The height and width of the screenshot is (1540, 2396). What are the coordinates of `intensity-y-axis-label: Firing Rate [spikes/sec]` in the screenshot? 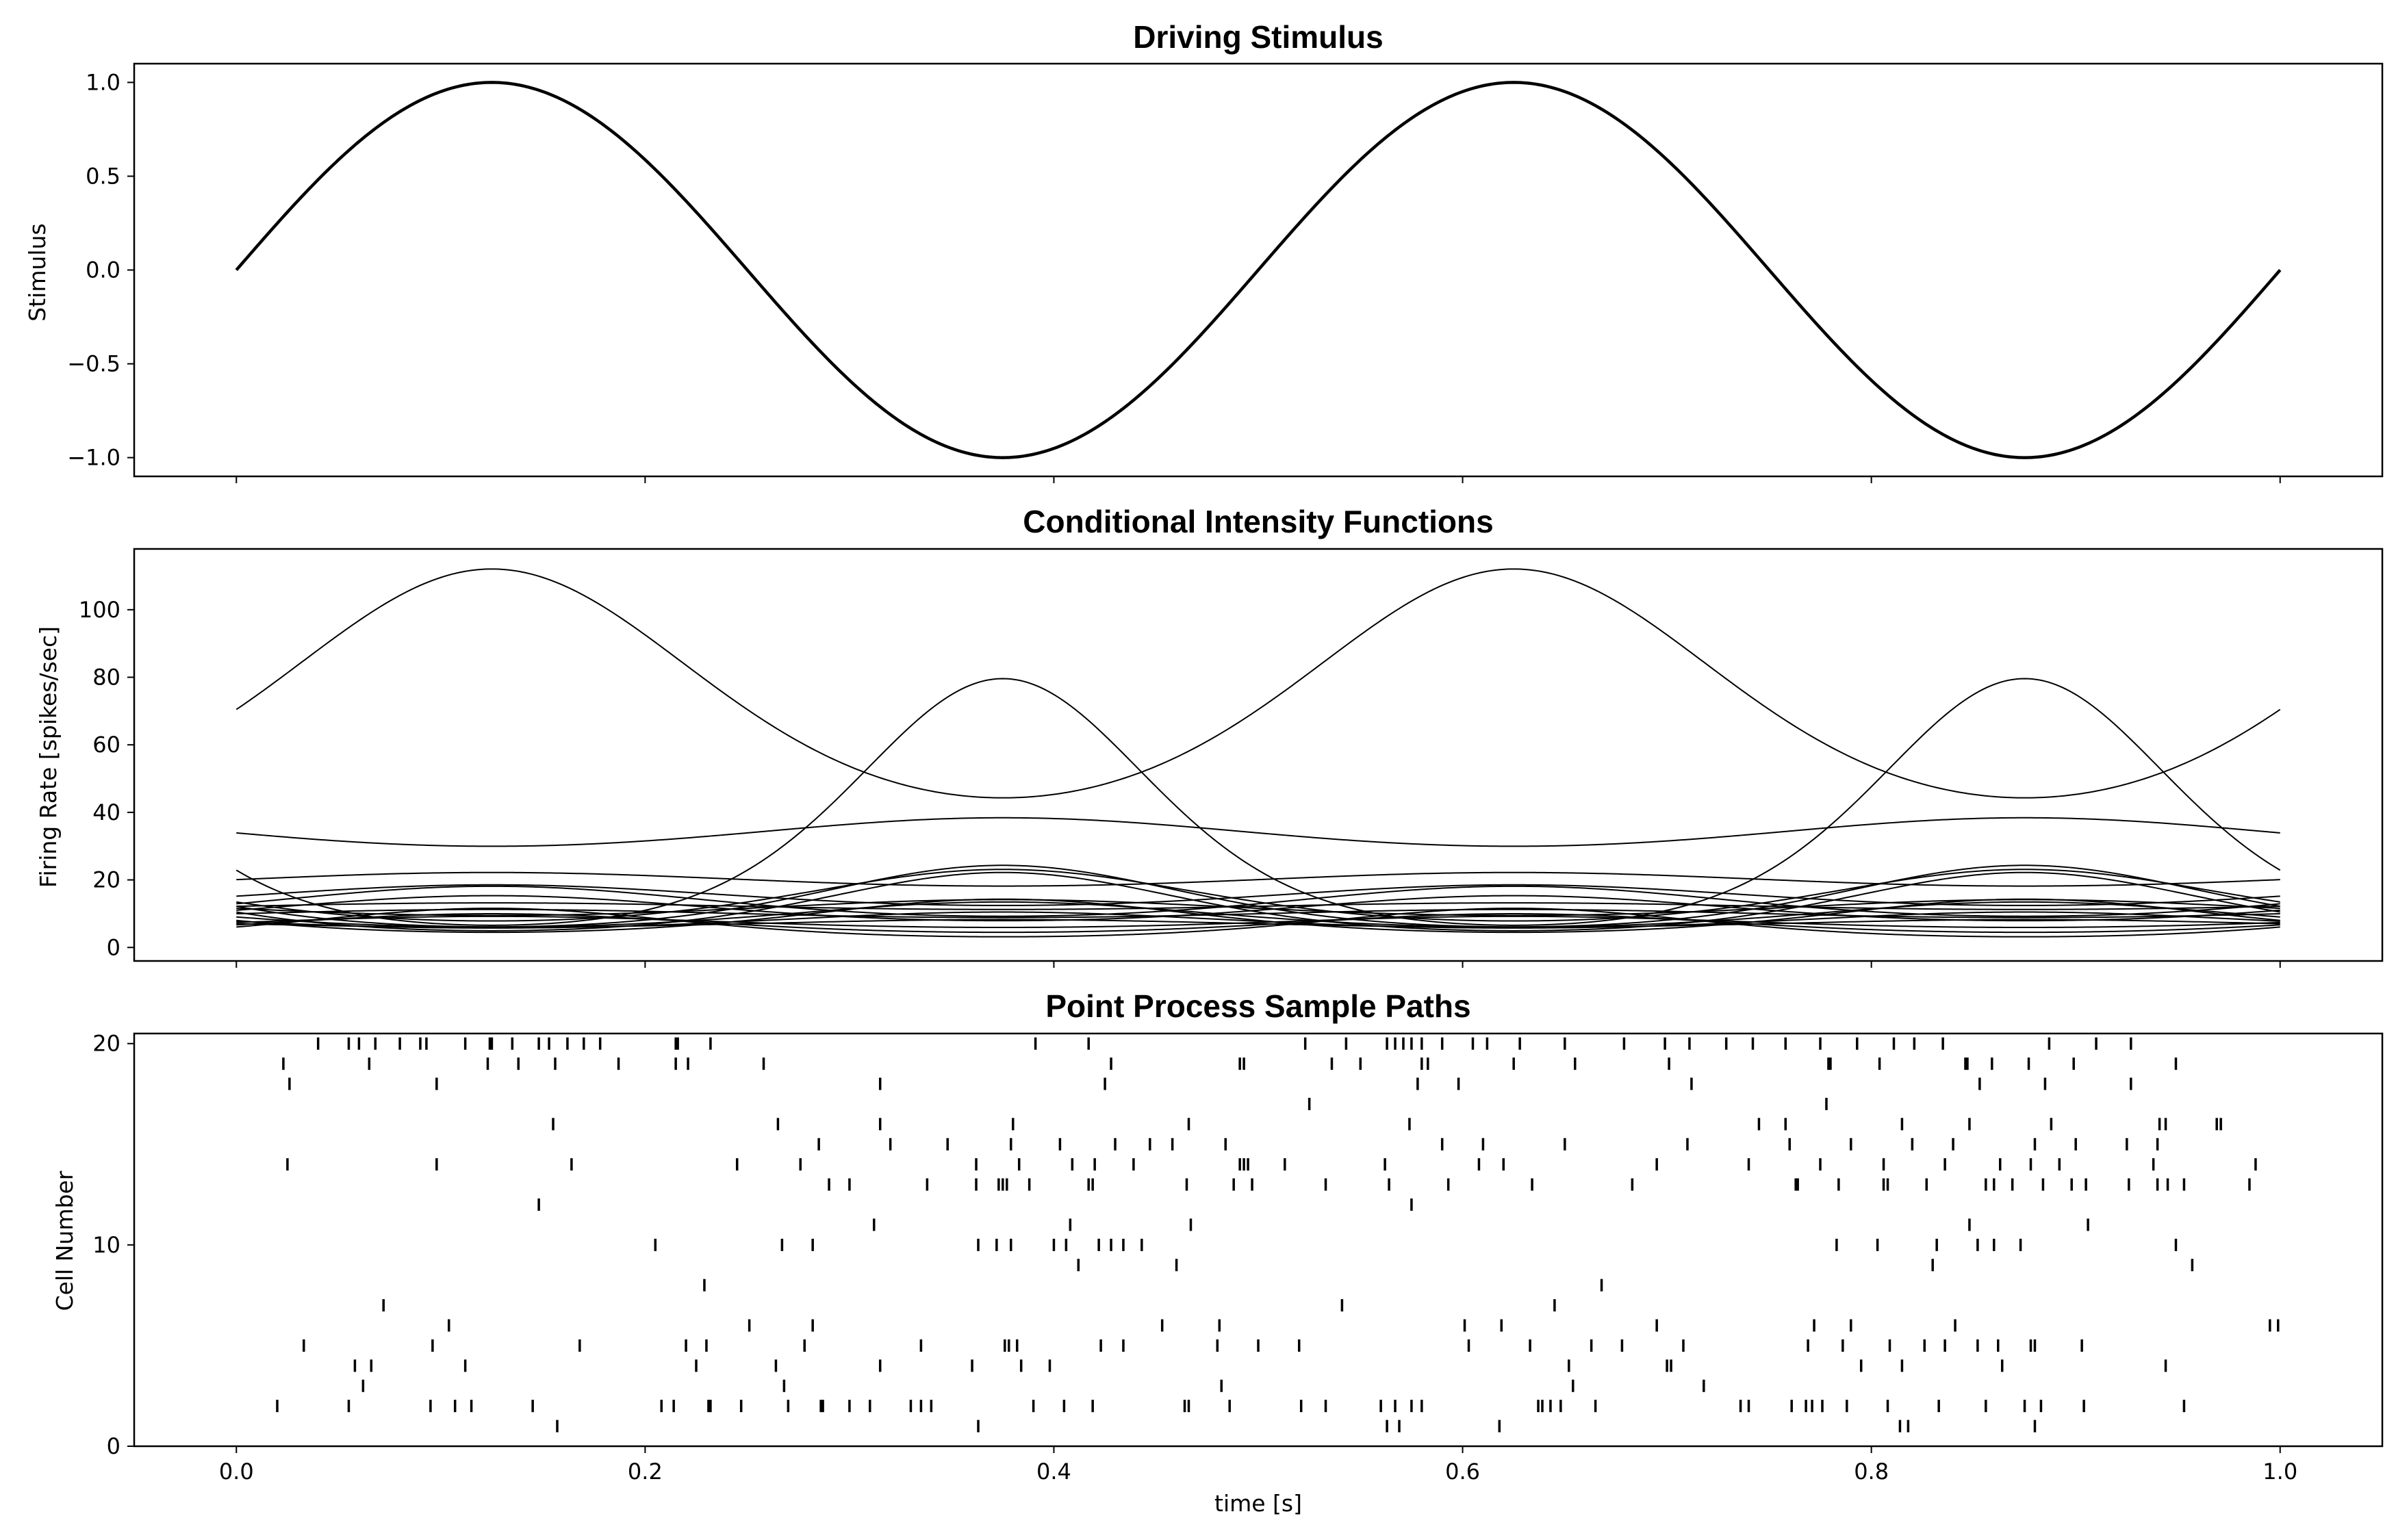 It's located at (48, 757).